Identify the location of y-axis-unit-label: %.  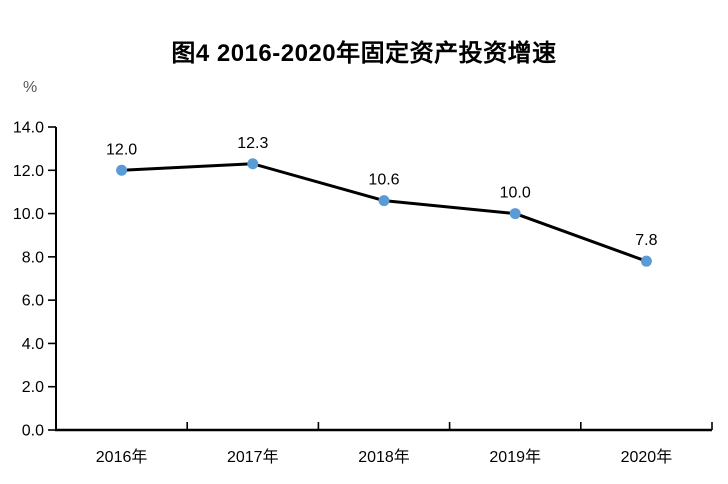
(30, 87).